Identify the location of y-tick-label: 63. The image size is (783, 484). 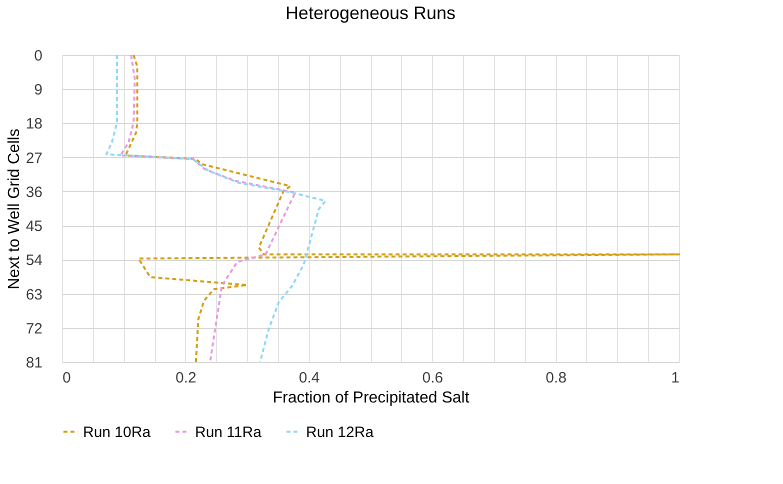
(34, 295).